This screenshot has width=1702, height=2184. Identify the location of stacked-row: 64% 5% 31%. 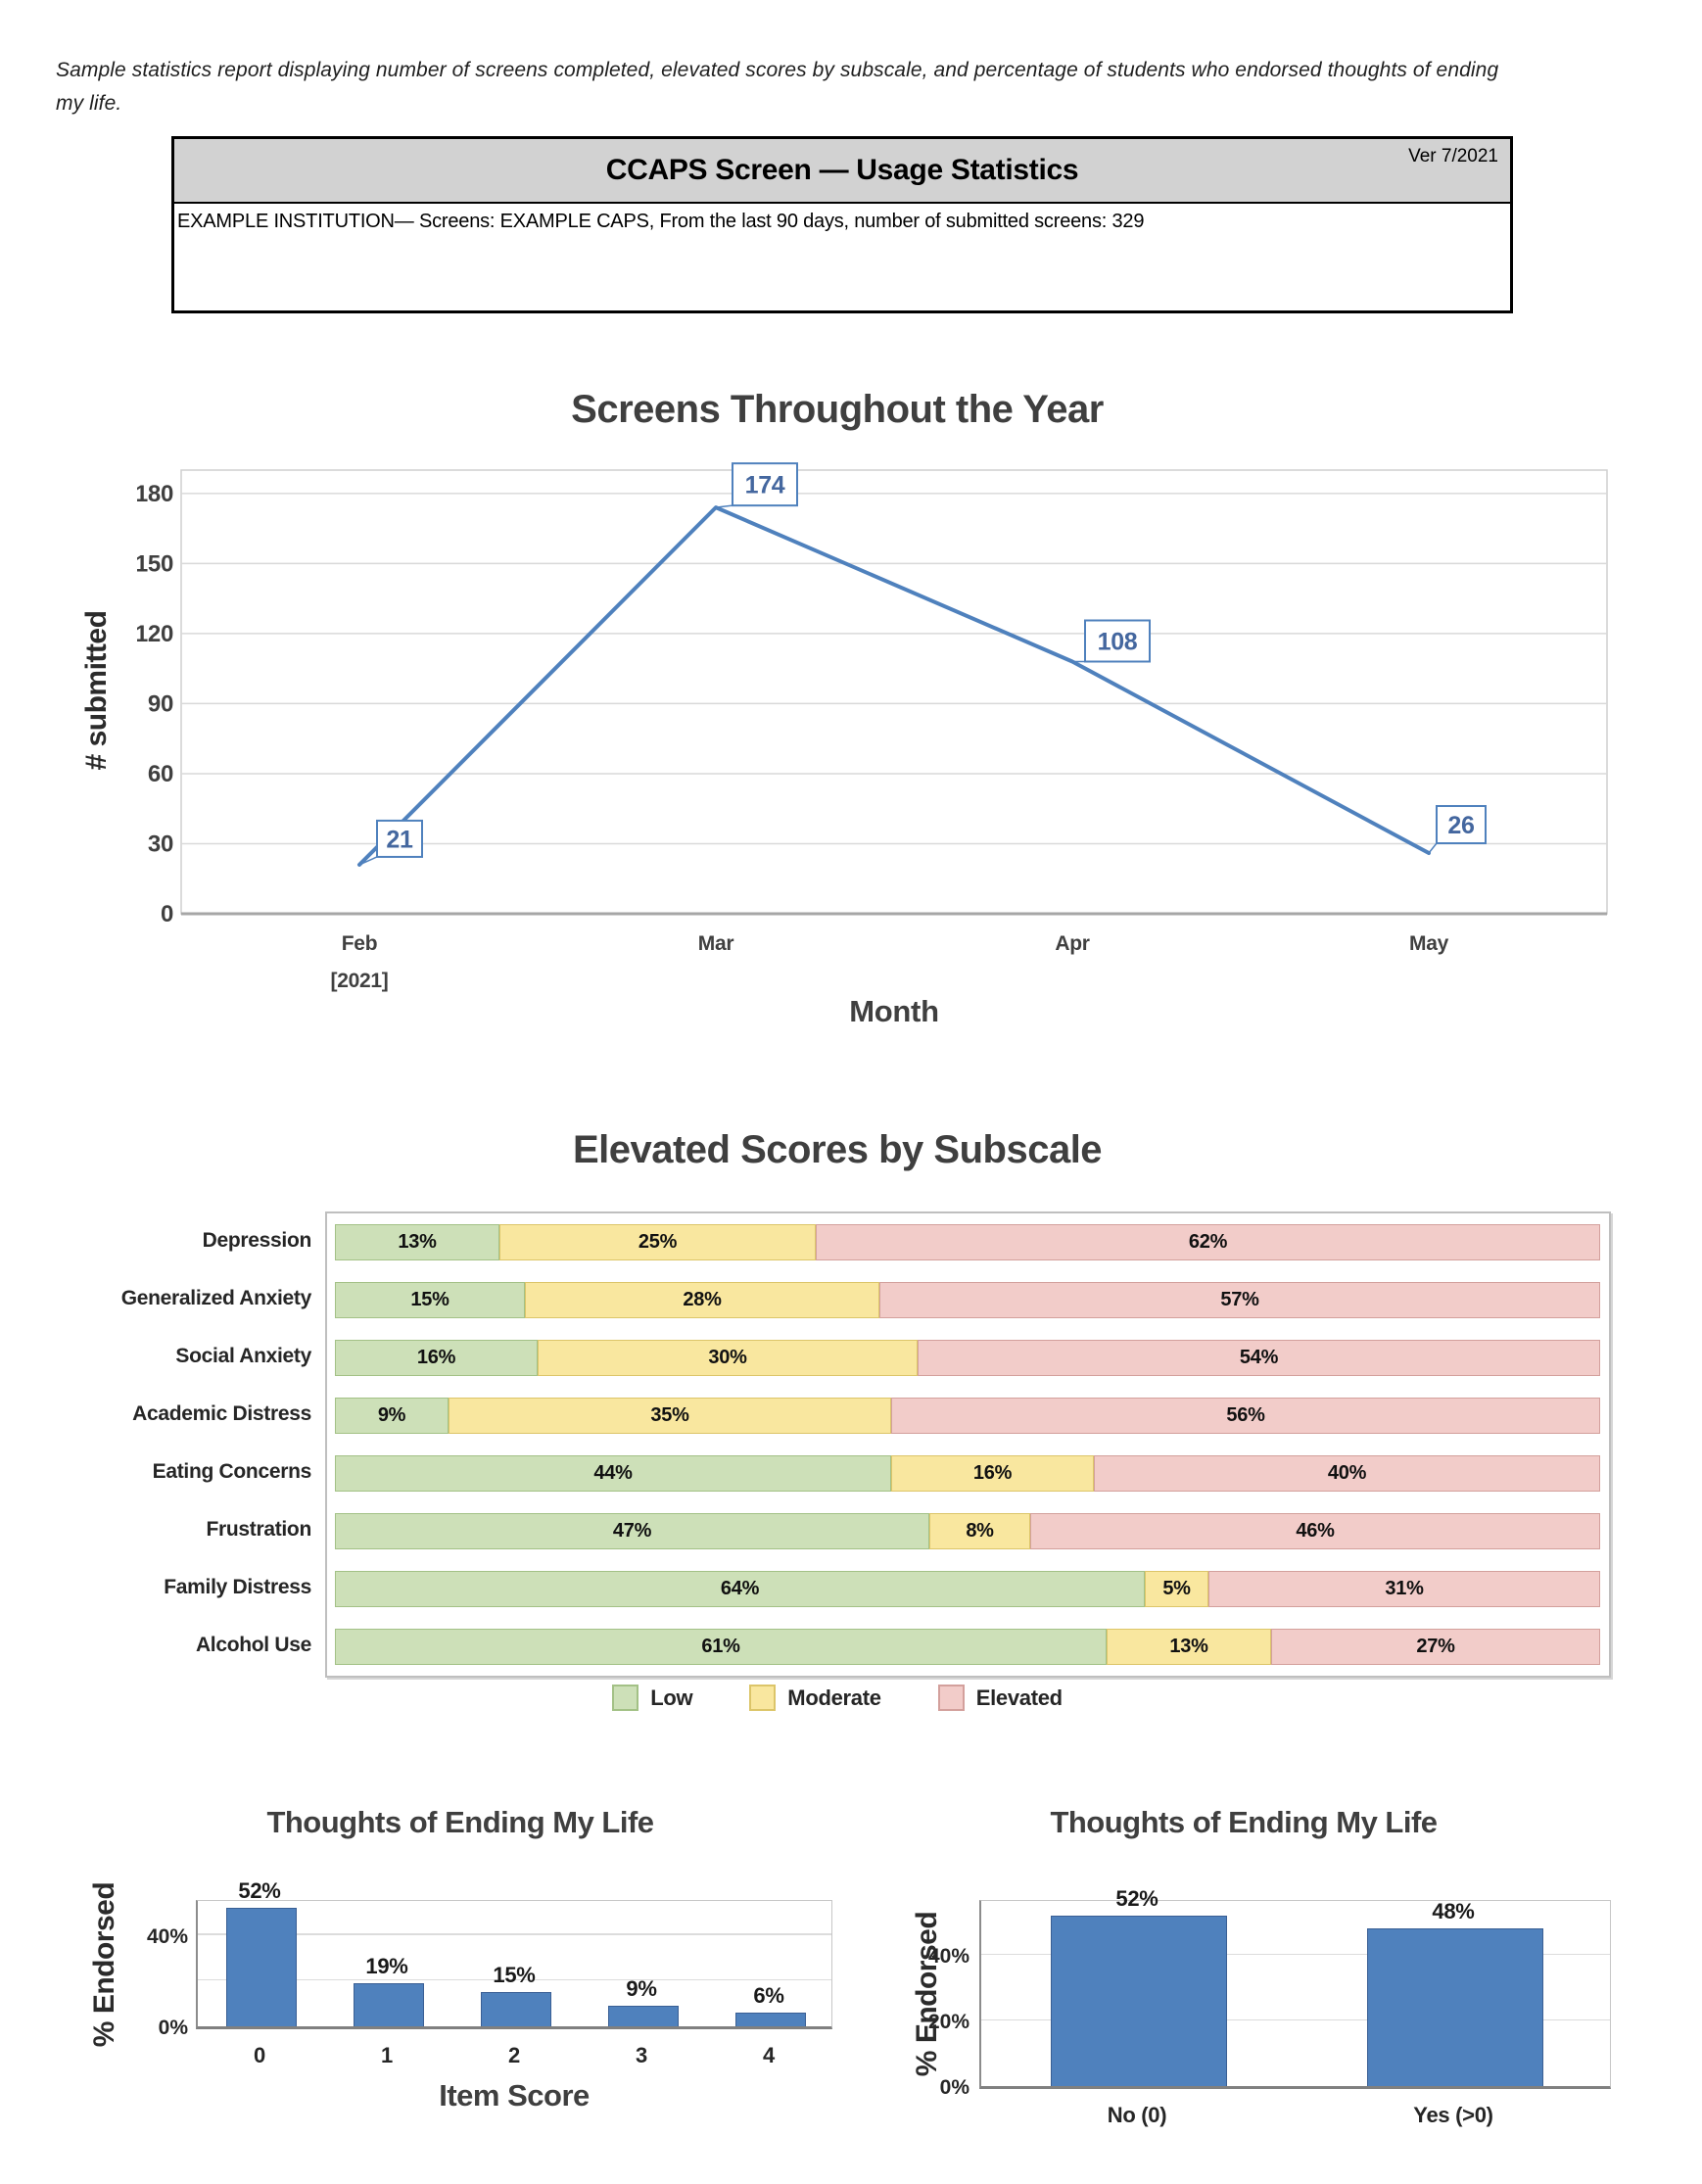
(967, 1589).